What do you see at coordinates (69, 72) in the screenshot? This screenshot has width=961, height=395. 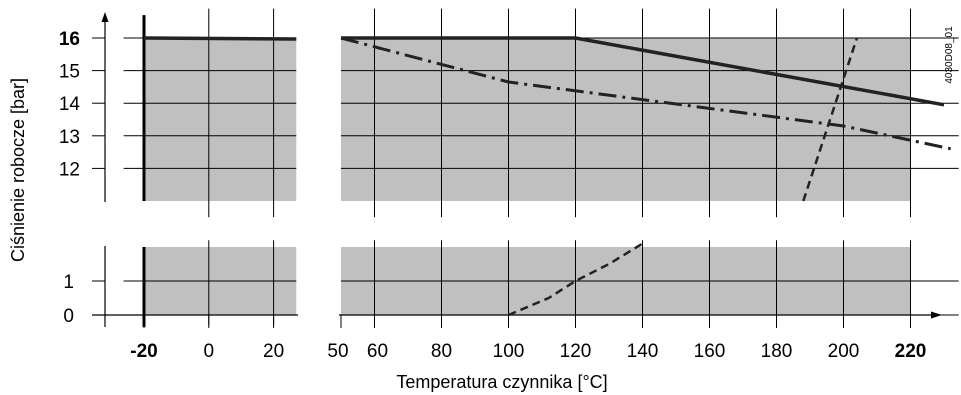 I see `y-tick-label: 15` at bounding box center [69, 72].